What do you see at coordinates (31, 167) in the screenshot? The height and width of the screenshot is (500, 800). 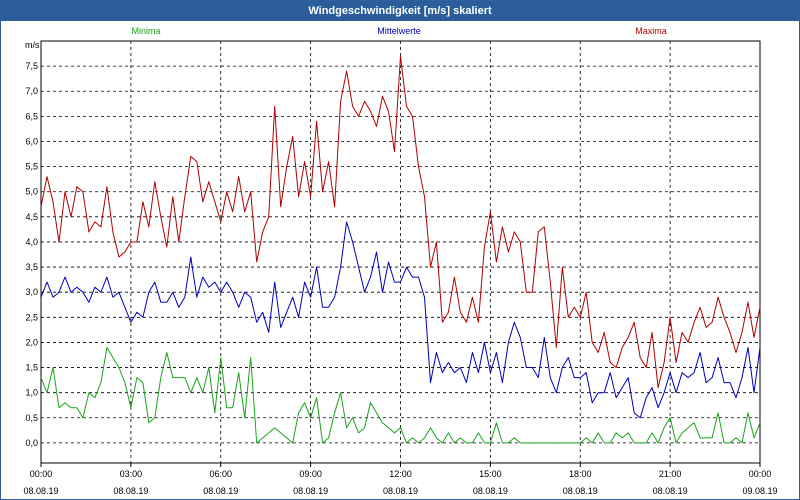 I see `y-tick-label: 5,5` at bounding box center [31, 167].